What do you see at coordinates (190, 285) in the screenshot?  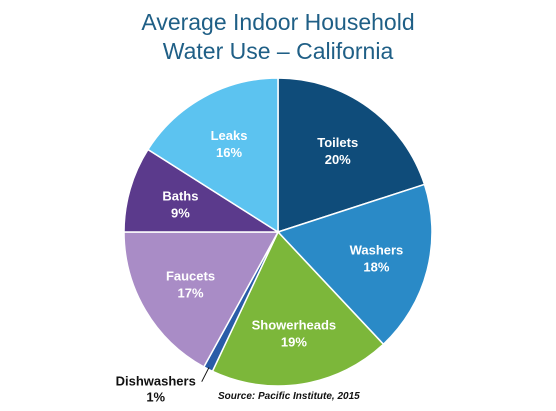 I see `slice-label-faucets: Faucets 17%` at bounding box center [190, 285].